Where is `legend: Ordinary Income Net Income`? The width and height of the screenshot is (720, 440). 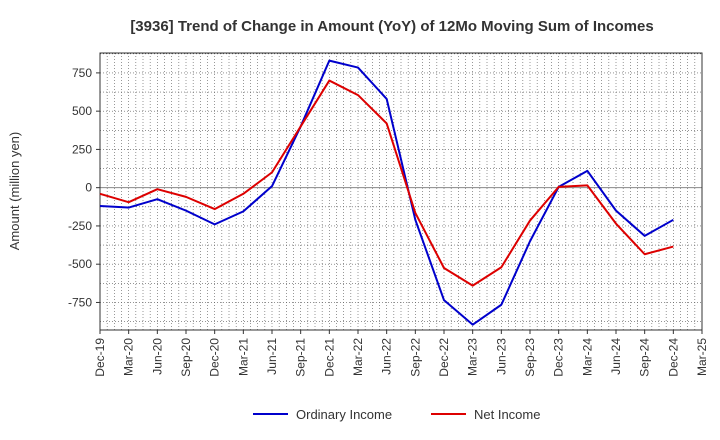
legend: Ordinary Income Net Income is located at coordinates (396, 414).